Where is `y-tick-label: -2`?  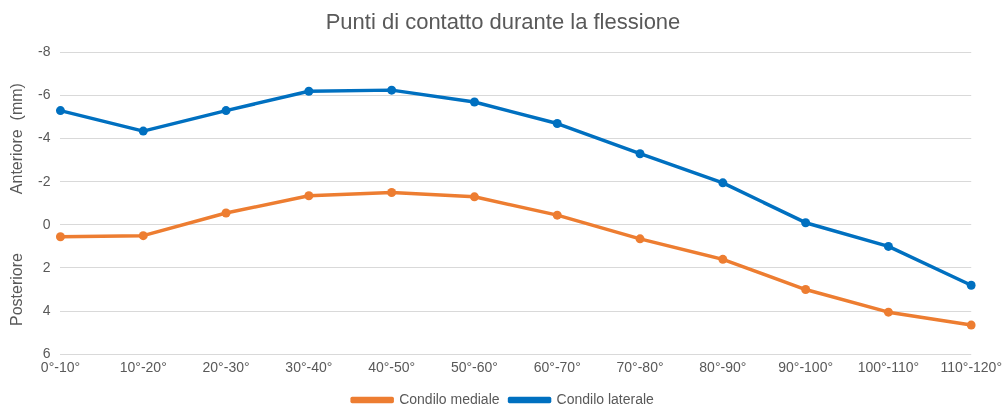
y-tick-label: -2 is located at coordinates (44, 180).